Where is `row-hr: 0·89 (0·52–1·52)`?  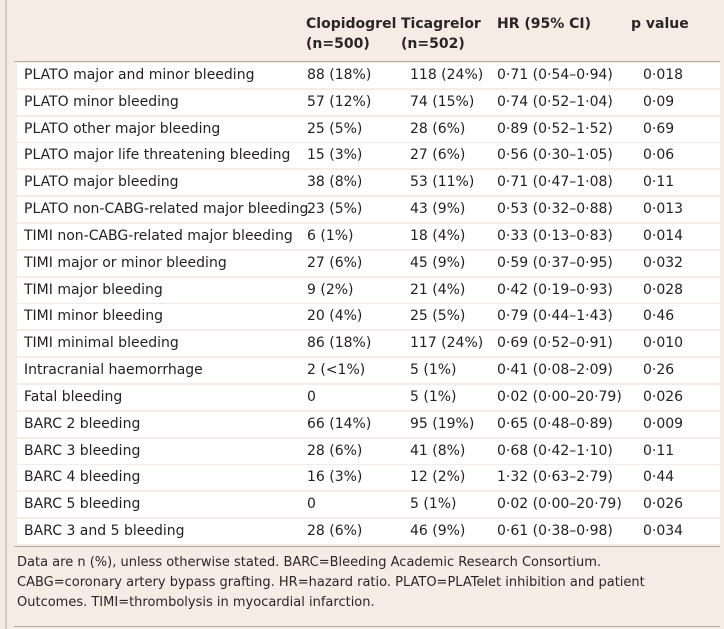
row-hr: 0·89 (0·52–1·52) is located at coordinates (555, 128).